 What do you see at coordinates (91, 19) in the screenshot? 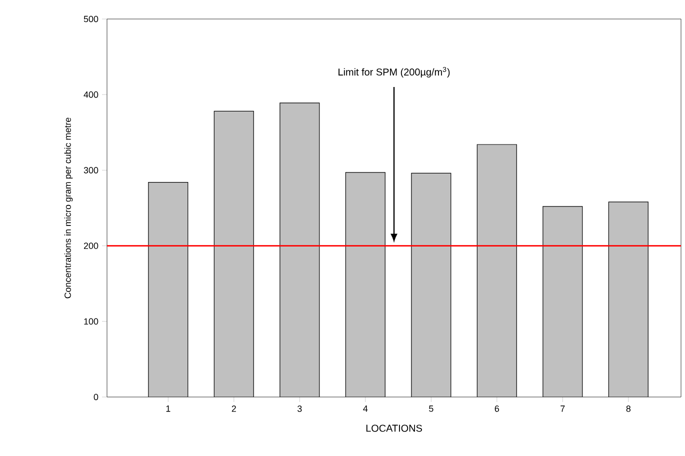
I see `y-tick-label: 500` at bounding box center [91, 19].